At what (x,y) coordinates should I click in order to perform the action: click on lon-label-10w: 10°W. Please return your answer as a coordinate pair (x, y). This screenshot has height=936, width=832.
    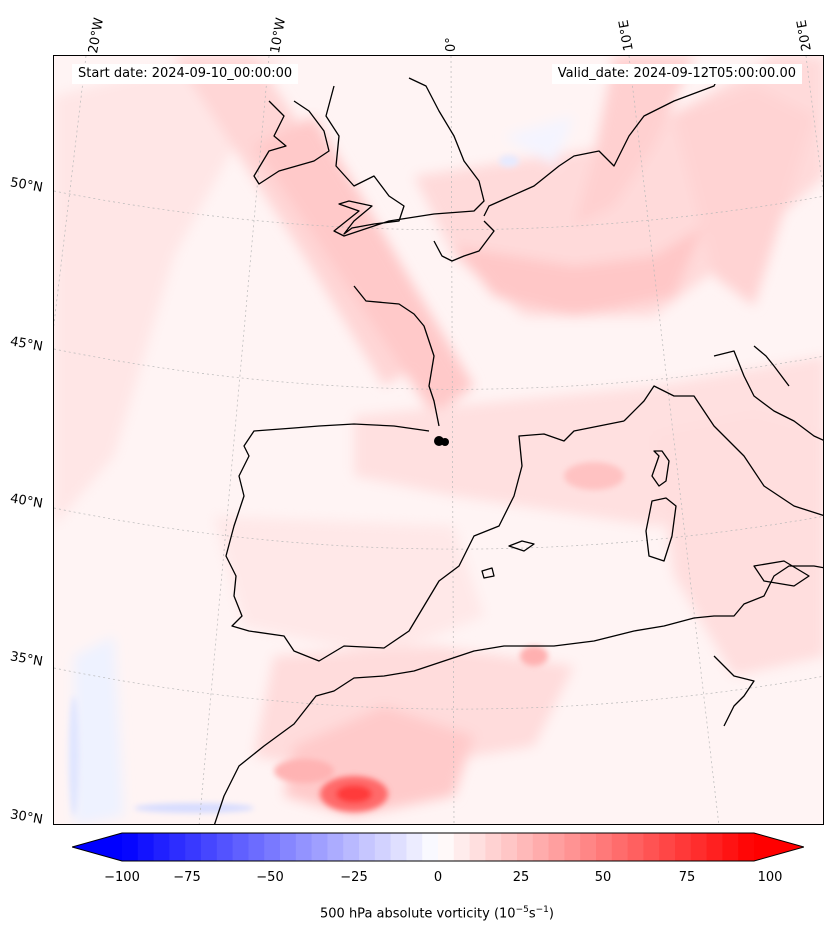
    Looking at the image, I should click on (279, 35).